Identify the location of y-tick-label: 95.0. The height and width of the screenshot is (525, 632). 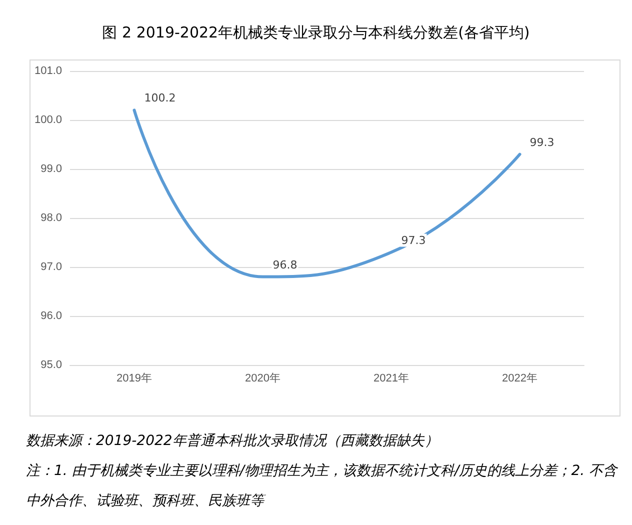
(51, 365).